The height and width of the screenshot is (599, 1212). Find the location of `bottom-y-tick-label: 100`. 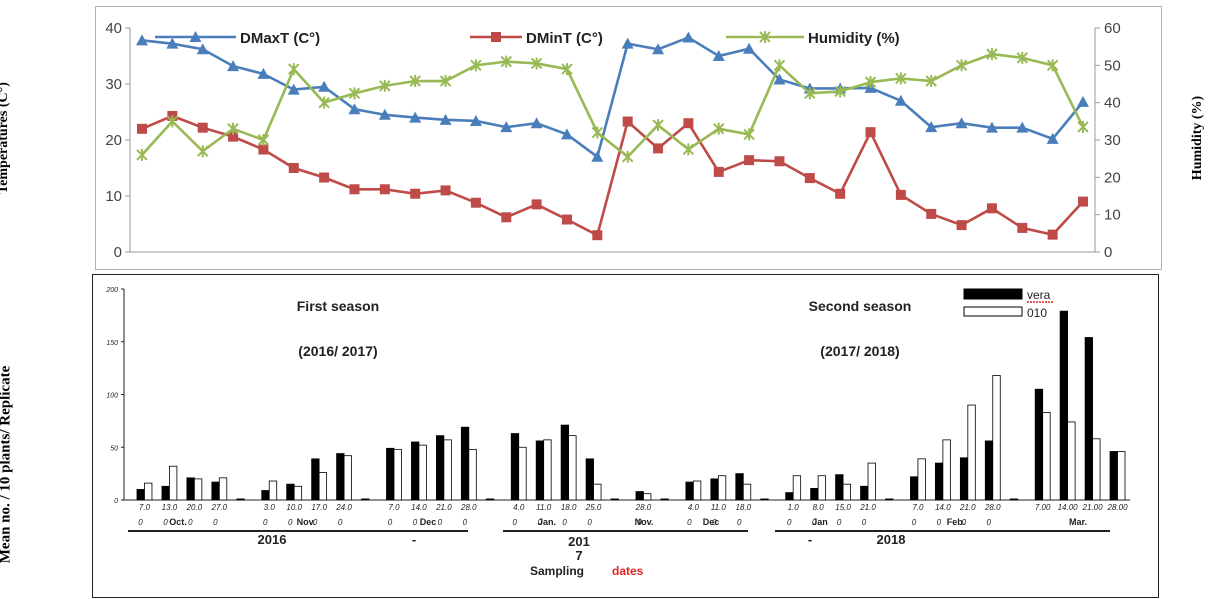

bottom-y-tick-label: 100 is located at coordinates (112, 396).